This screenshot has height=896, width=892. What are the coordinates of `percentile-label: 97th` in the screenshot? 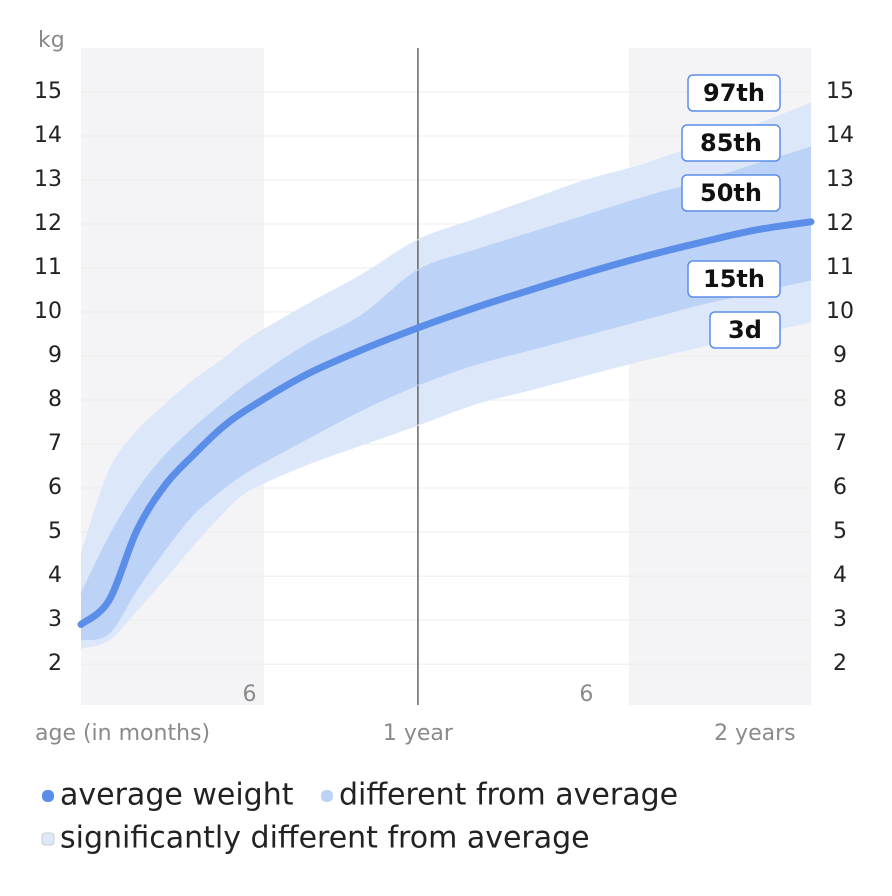 It's located at (734, 93).